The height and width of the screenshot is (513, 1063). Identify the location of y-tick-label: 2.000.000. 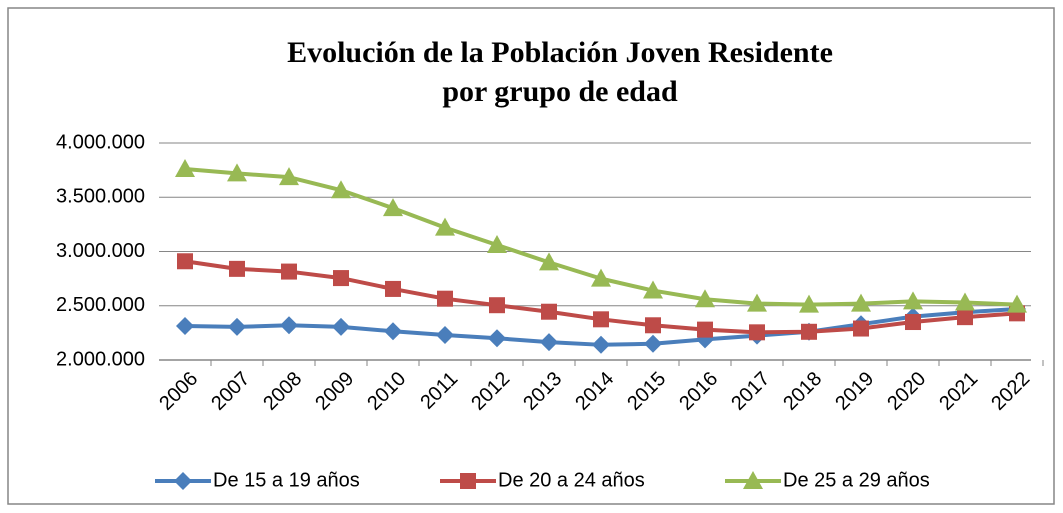
(100, 359).